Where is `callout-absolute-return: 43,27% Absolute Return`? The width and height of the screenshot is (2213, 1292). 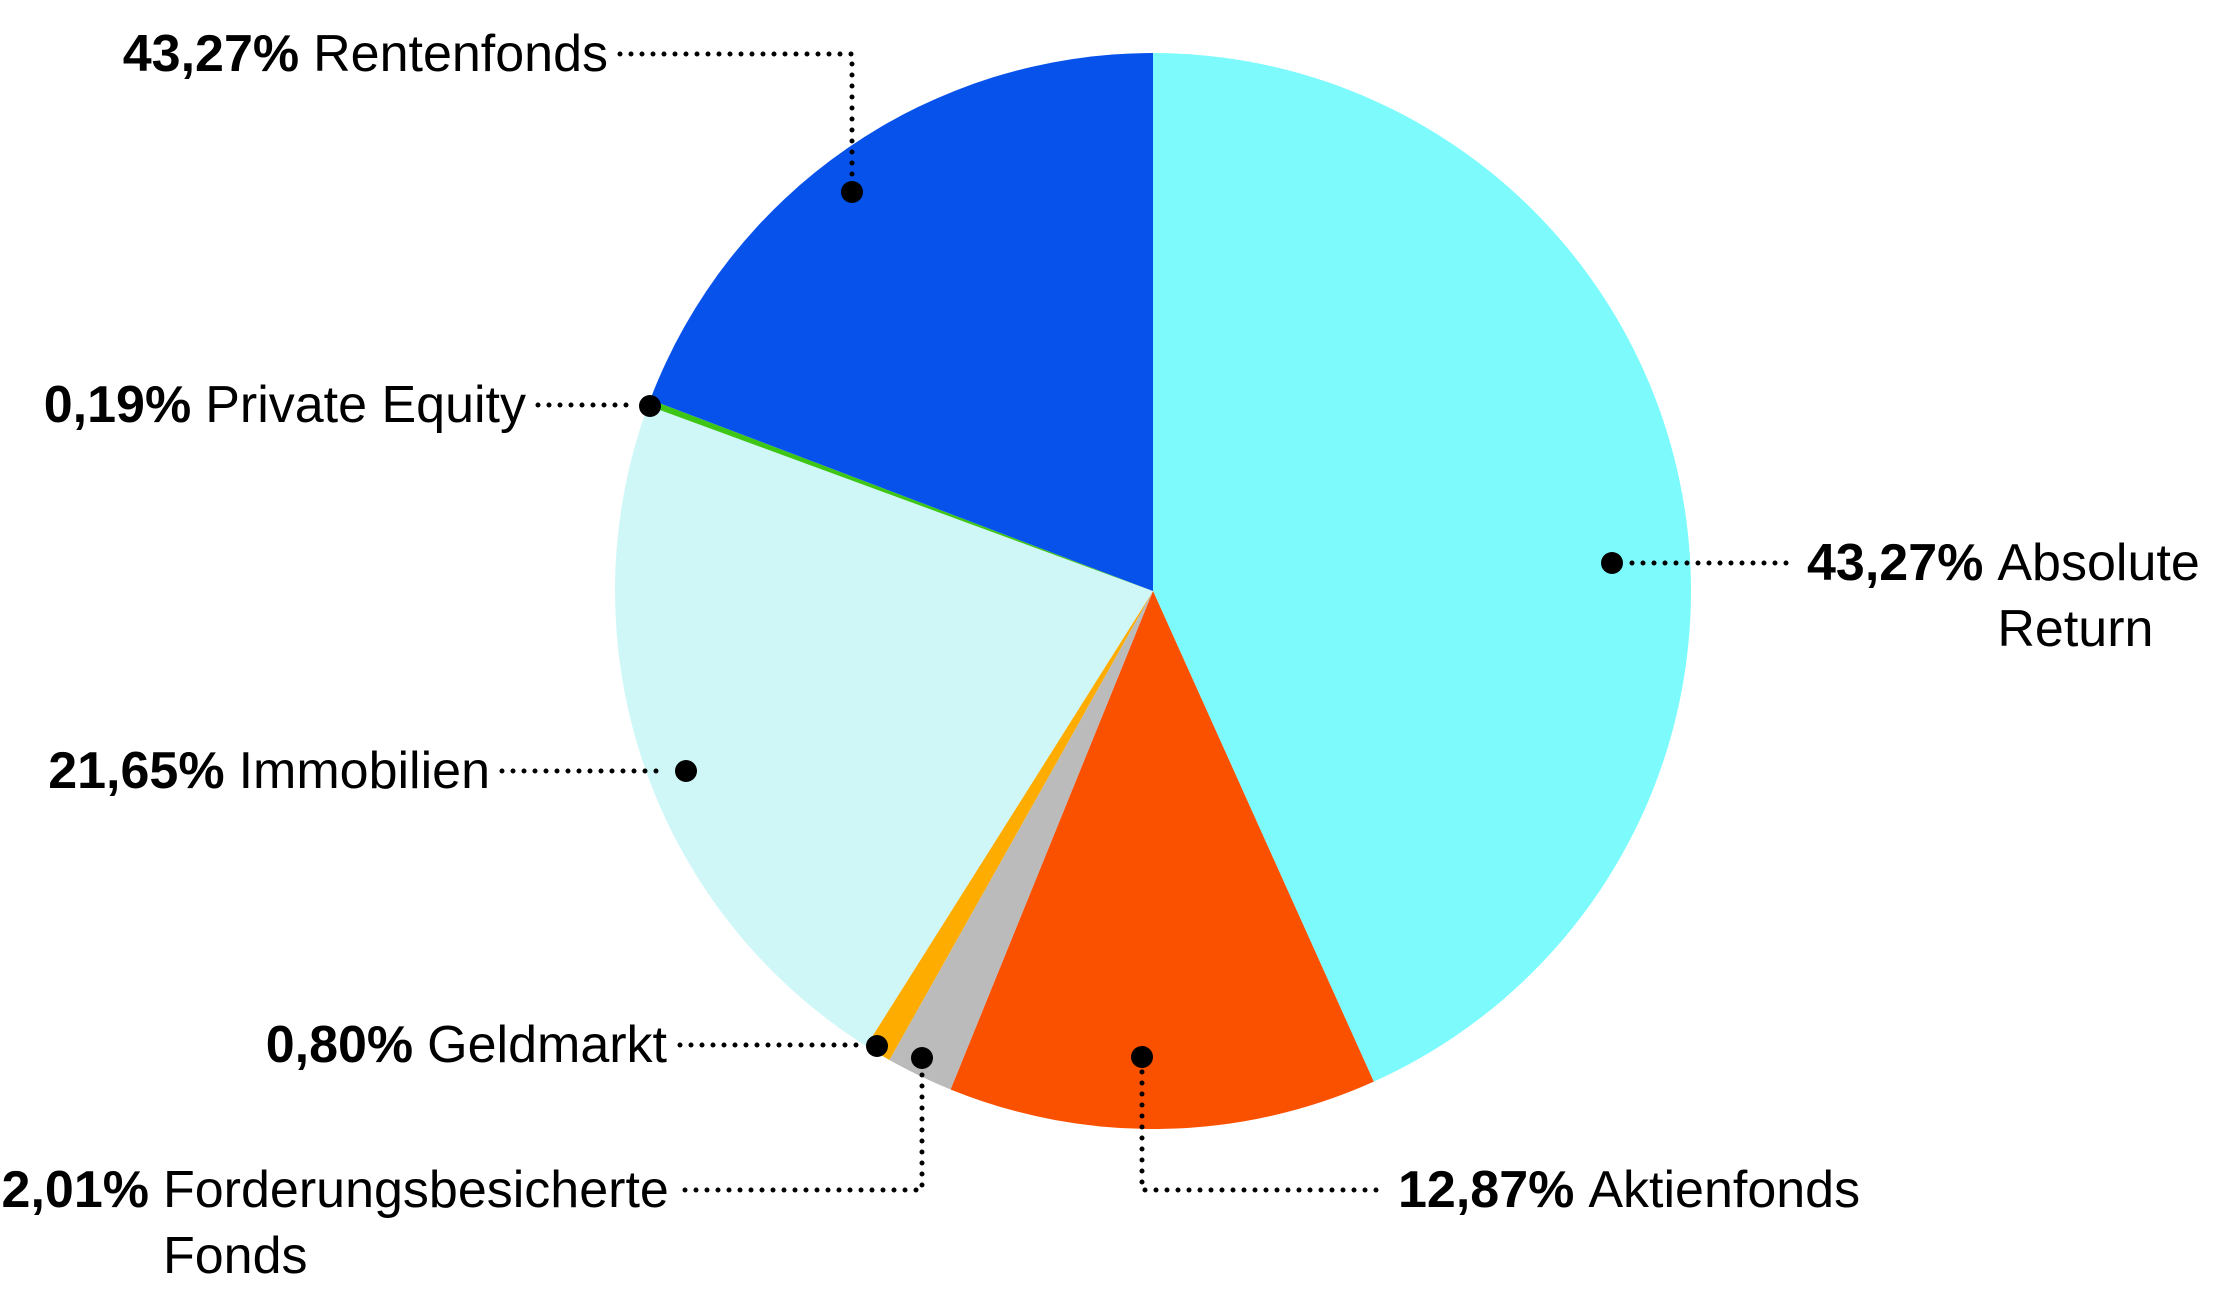
callout-absolute-return: 43,27% Absolute Return is located at coordinates (2010, 596).